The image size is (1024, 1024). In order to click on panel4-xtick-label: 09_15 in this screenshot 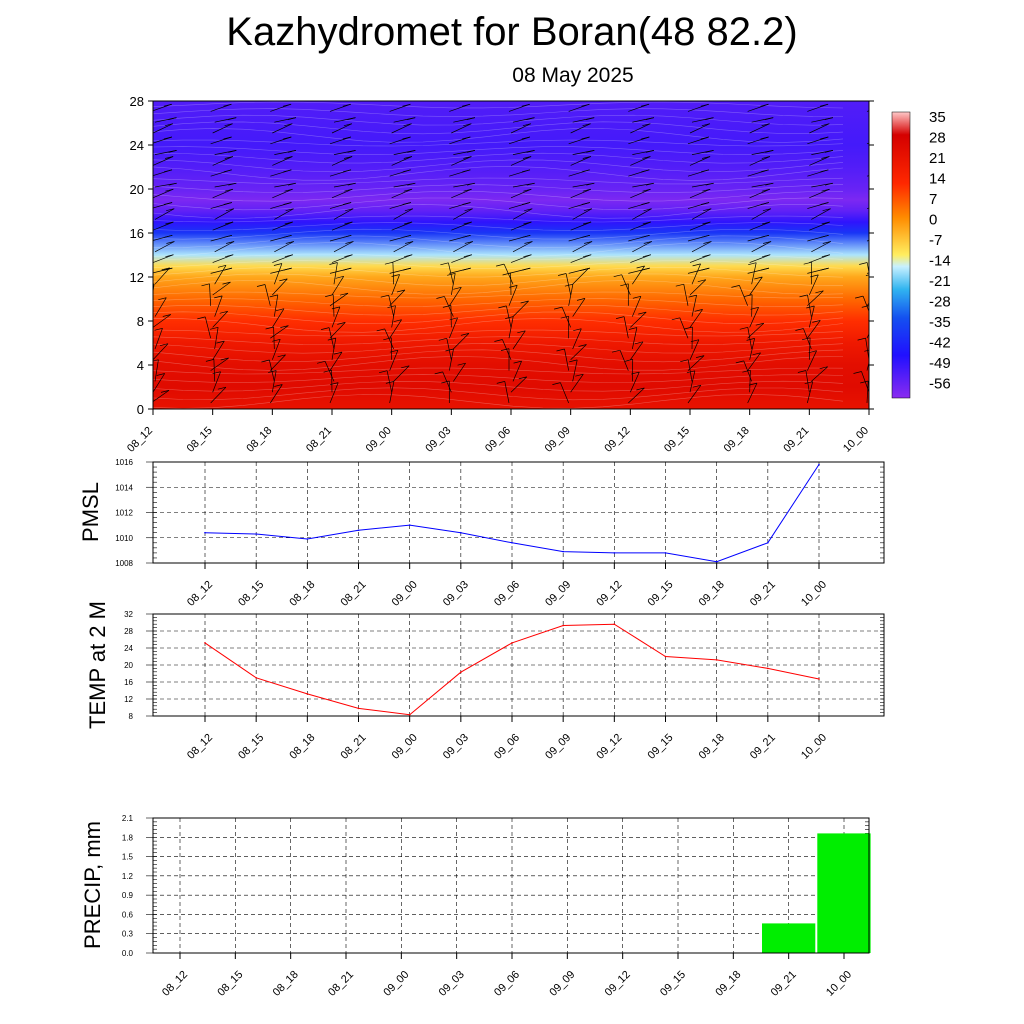, I will do `click(673, 984)`.